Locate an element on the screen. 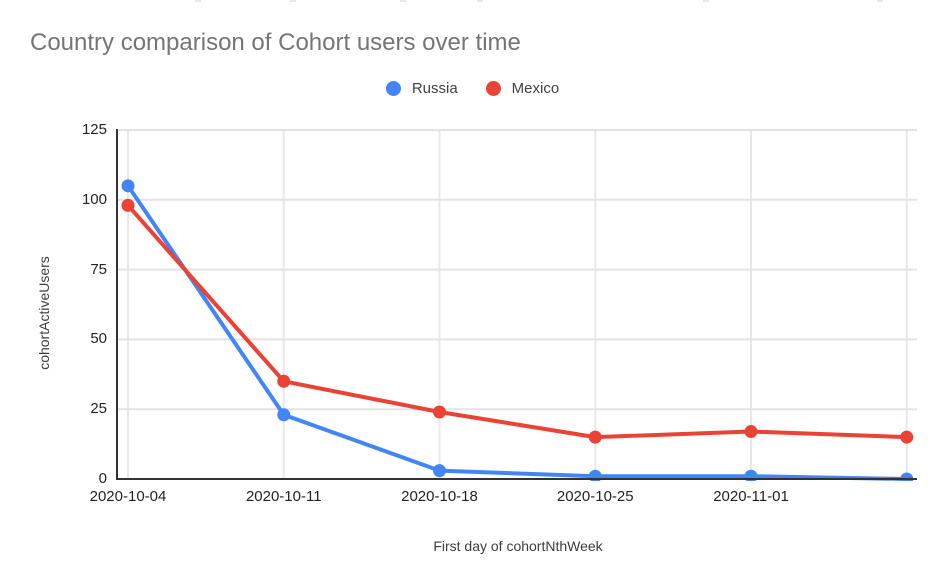 This screenshot has height=584, width=945. y-tick-label: 25 is located at coordinates (98, 409).